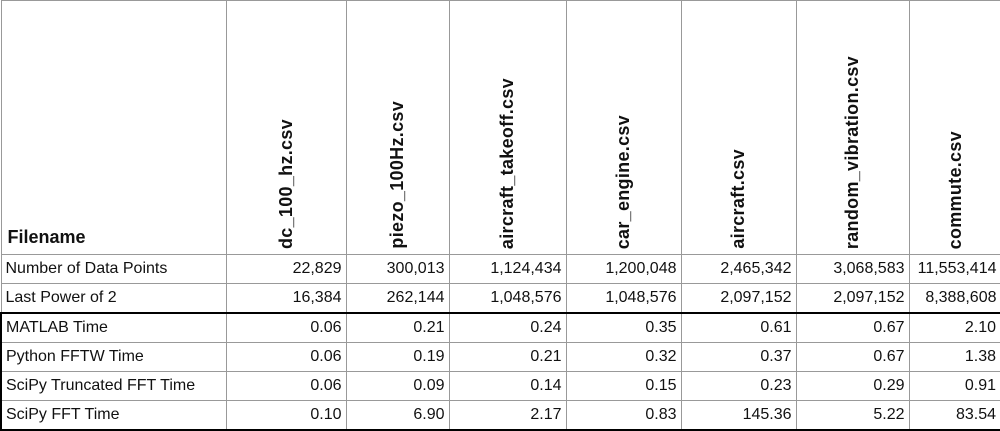 The width and height of the screenshot is (1000, 431). I want to click on header-label: commute.csv, so click(954, 189).